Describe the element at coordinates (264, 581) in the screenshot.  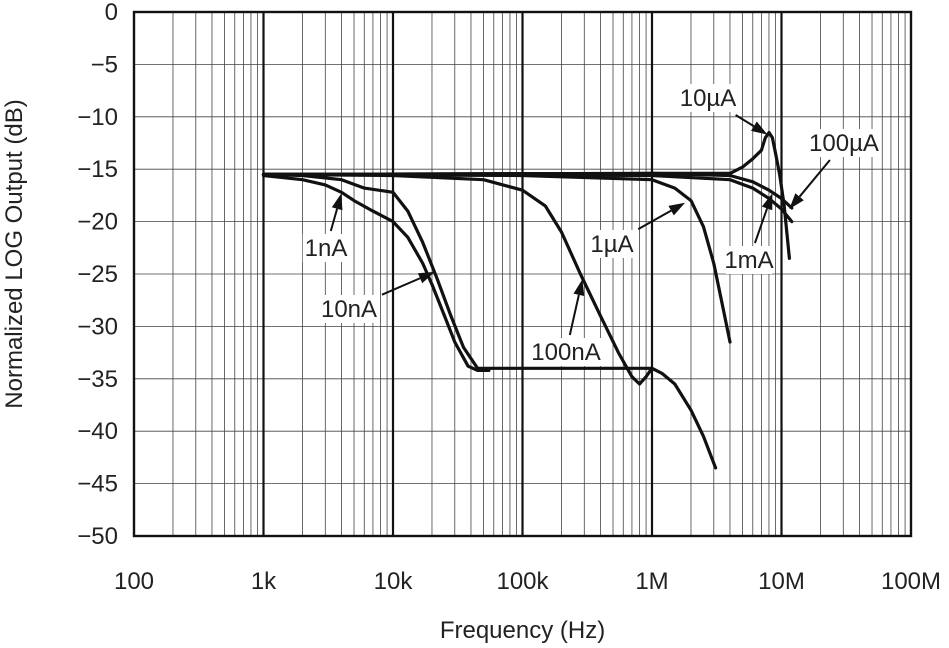
I see `x-tick-label: 1k` at that location.